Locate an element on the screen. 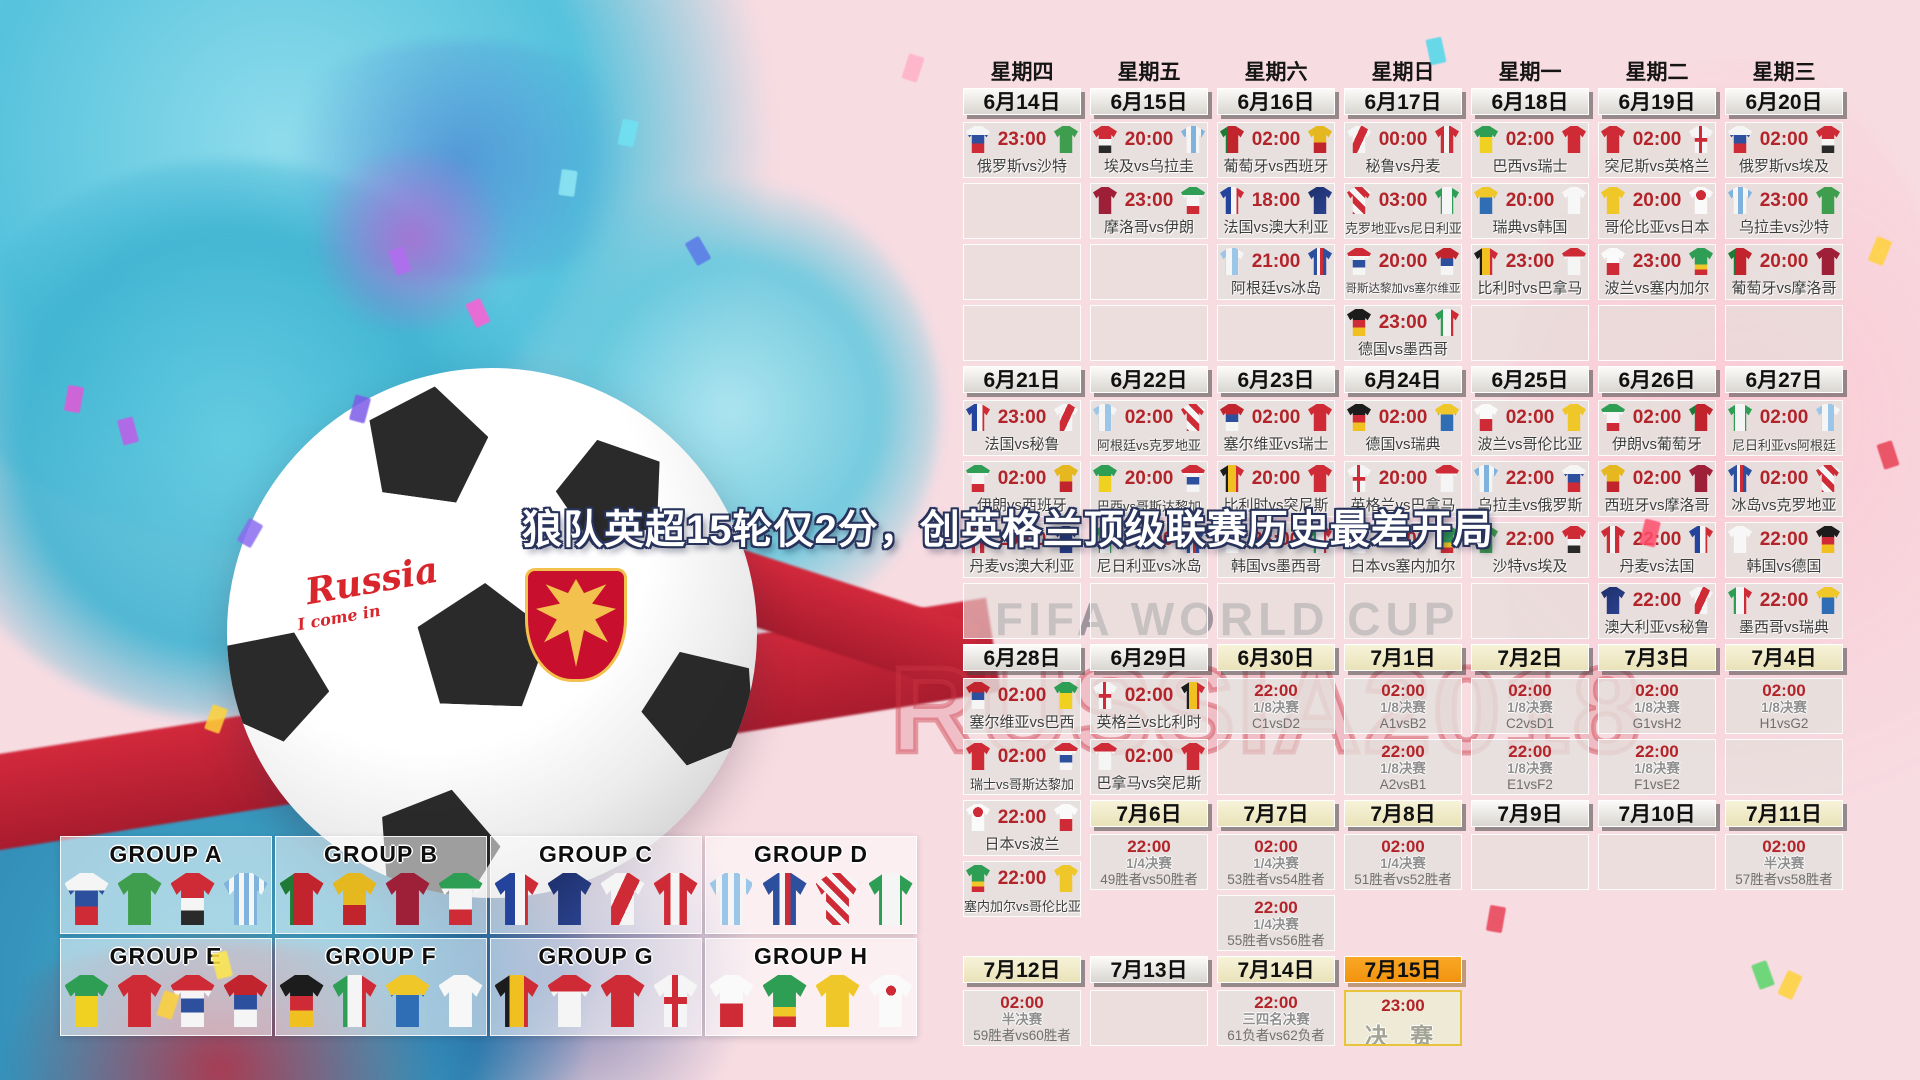 This screenshot has width=1920, height=1080. knockout-teams-label: G1vsH2 is located at coordinates (1657, 723).